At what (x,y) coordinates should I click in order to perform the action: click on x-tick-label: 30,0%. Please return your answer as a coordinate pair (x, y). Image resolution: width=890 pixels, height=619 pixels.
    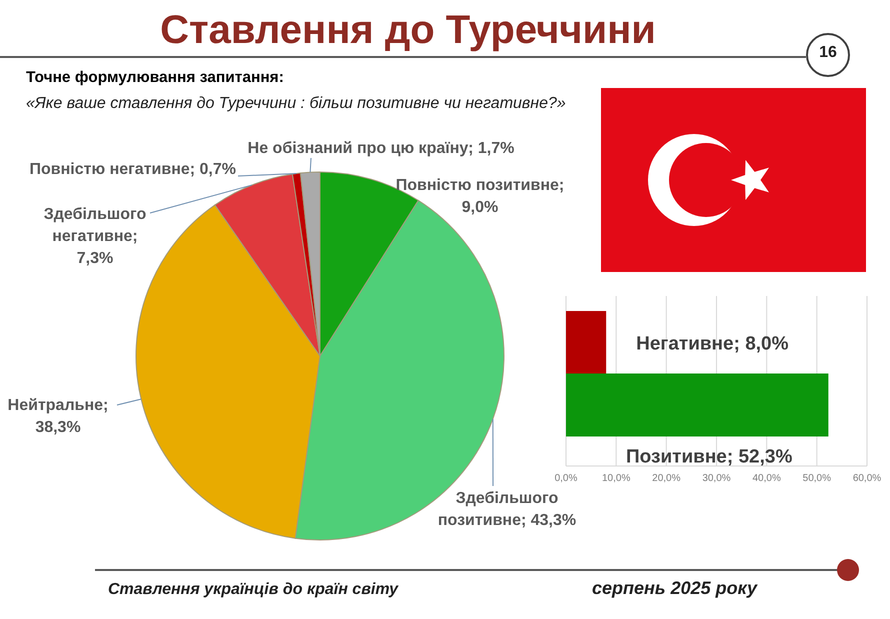
    Looking at the image, I should click on (716, 478).